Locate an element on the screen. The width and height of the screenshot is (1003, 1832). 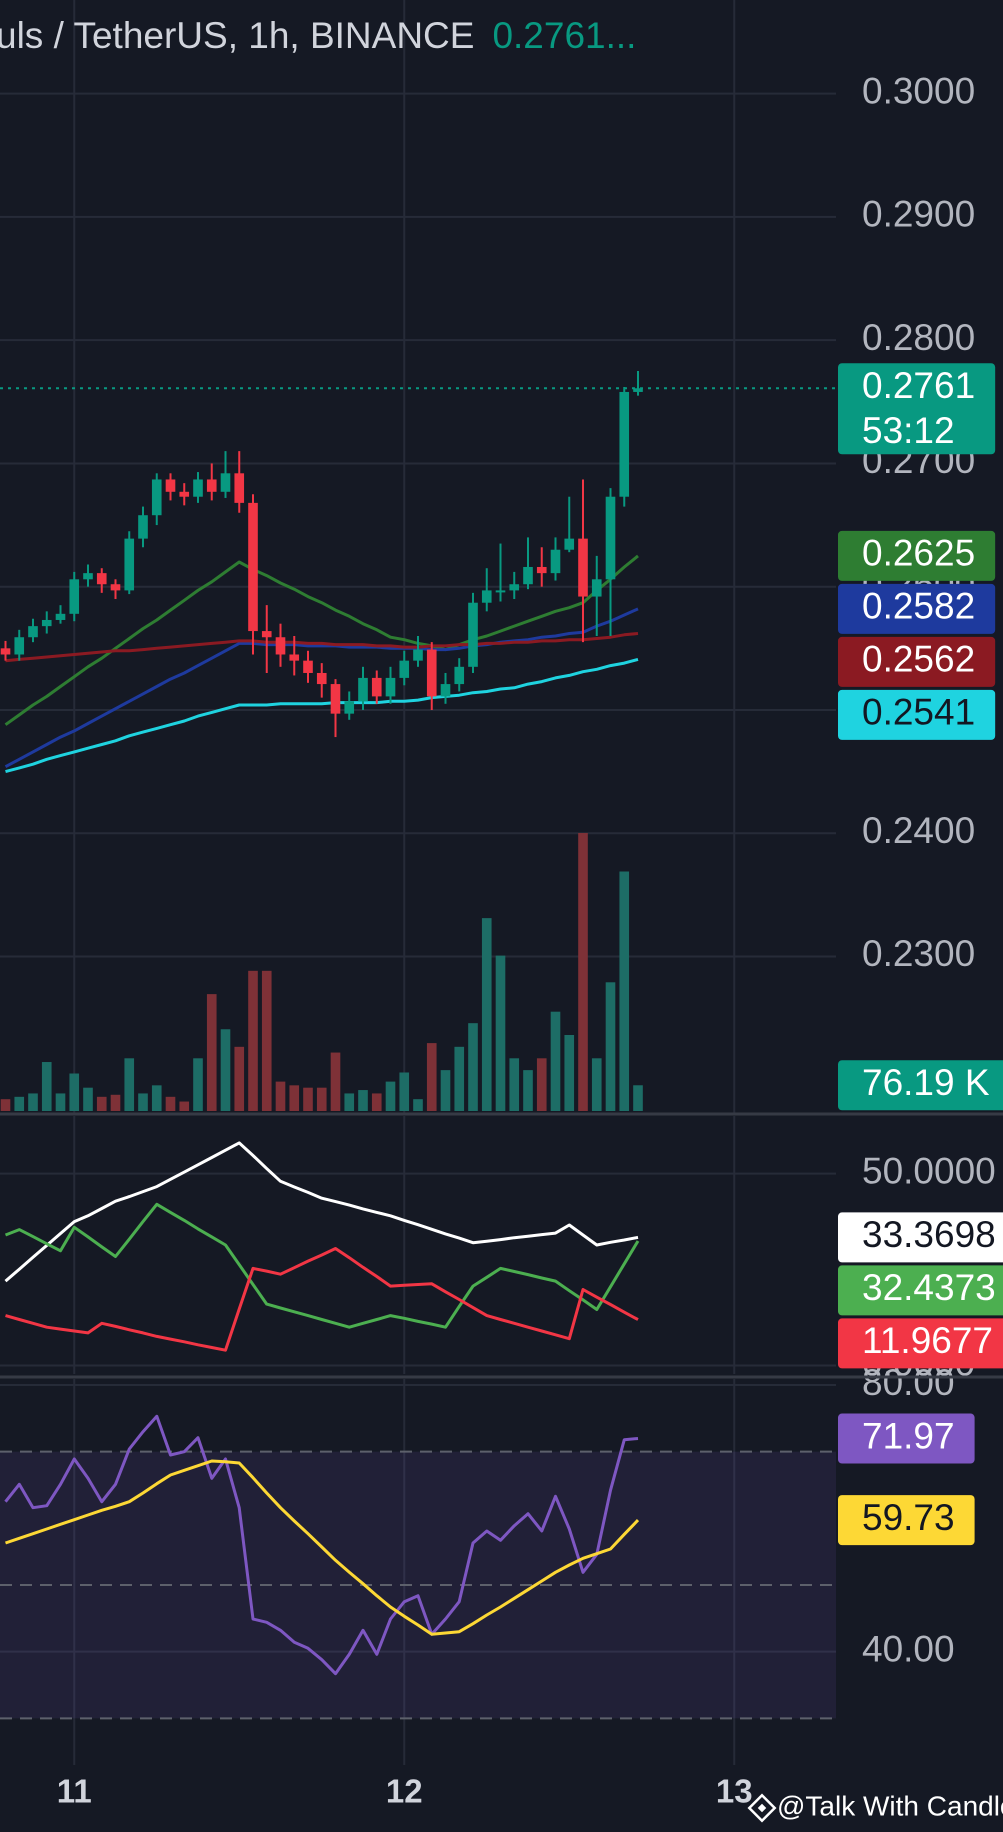
price-label: 32.4373 is located at coordinates (929, 1287).